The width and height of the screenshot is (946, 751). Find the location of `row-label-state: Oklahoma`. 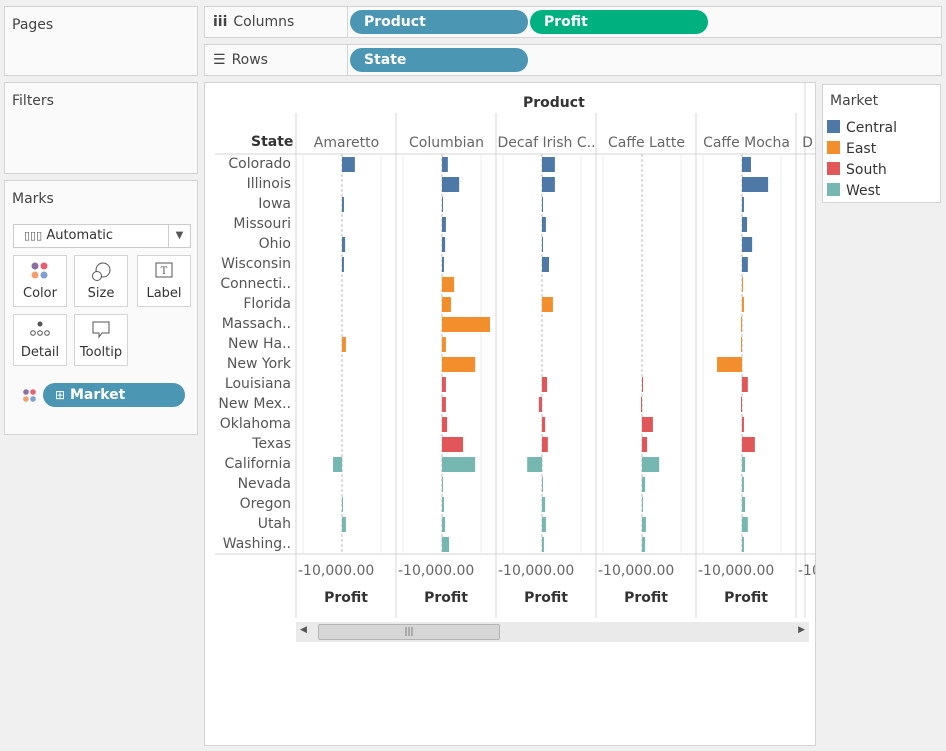

row-label-state: Oklahoma is located at coordinates (255, 424).